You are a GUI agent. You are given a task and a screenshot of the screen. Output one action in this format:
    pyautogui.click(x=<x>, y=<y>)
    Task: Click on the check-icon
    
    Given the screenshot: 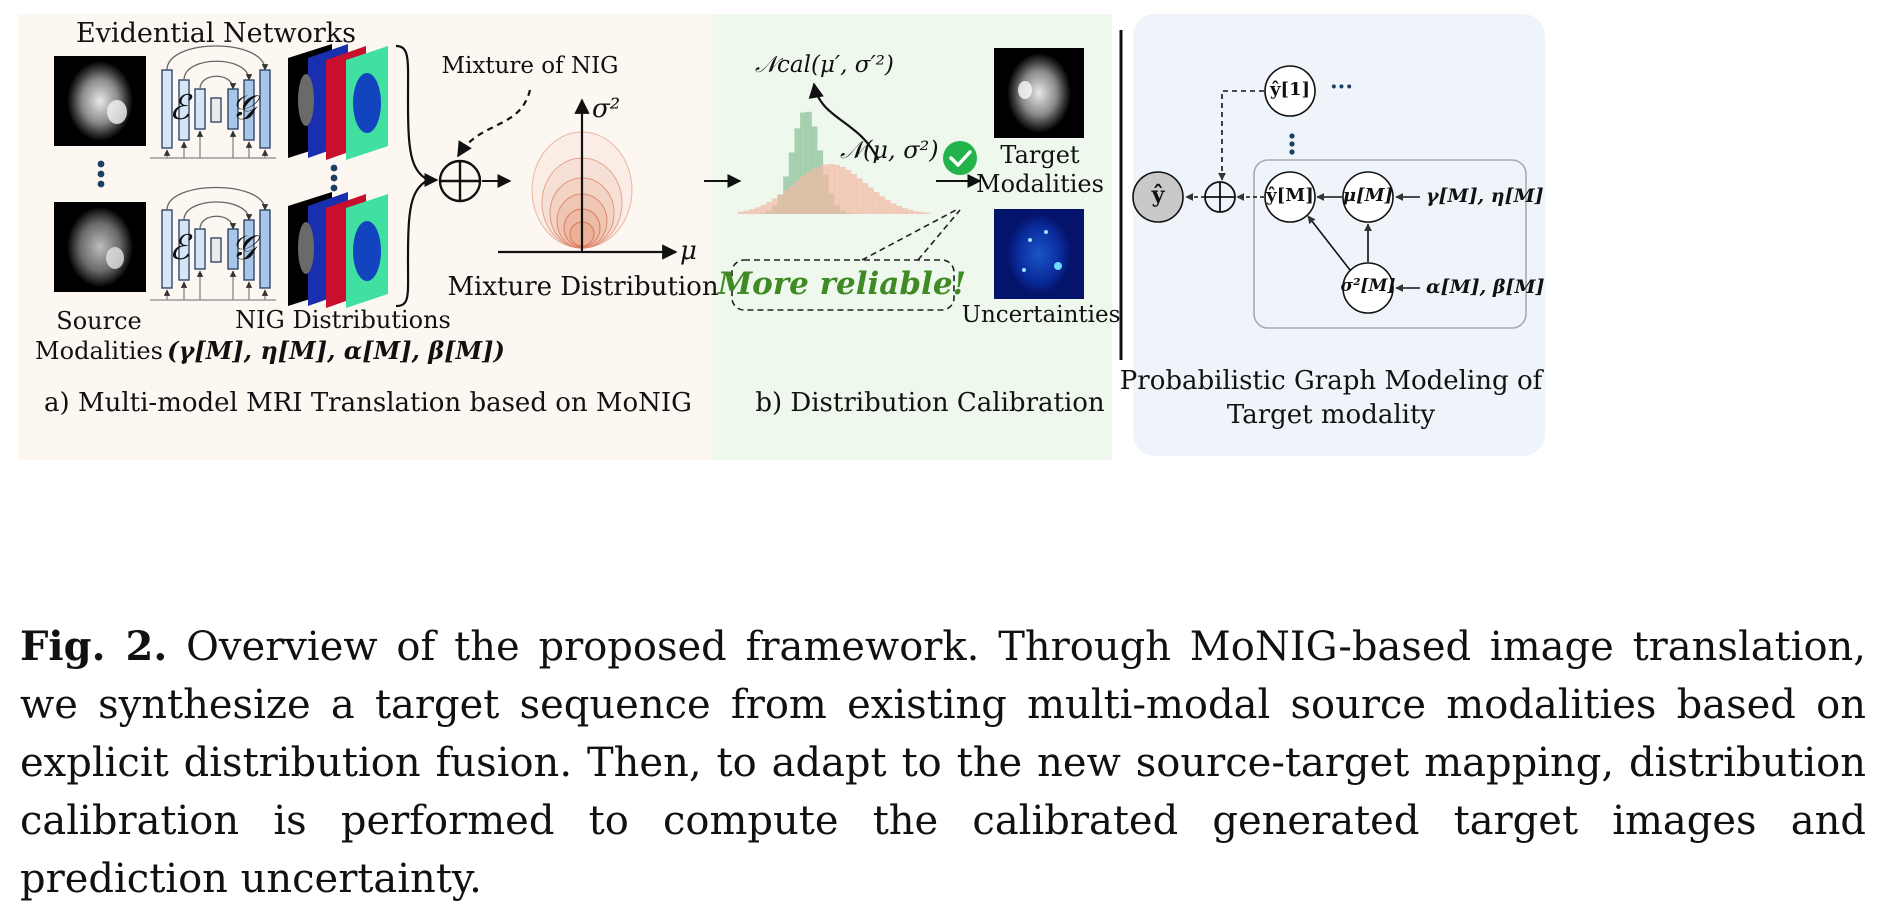 What is the action you would take?
    pyautogui.click(x=960, y=158)
    